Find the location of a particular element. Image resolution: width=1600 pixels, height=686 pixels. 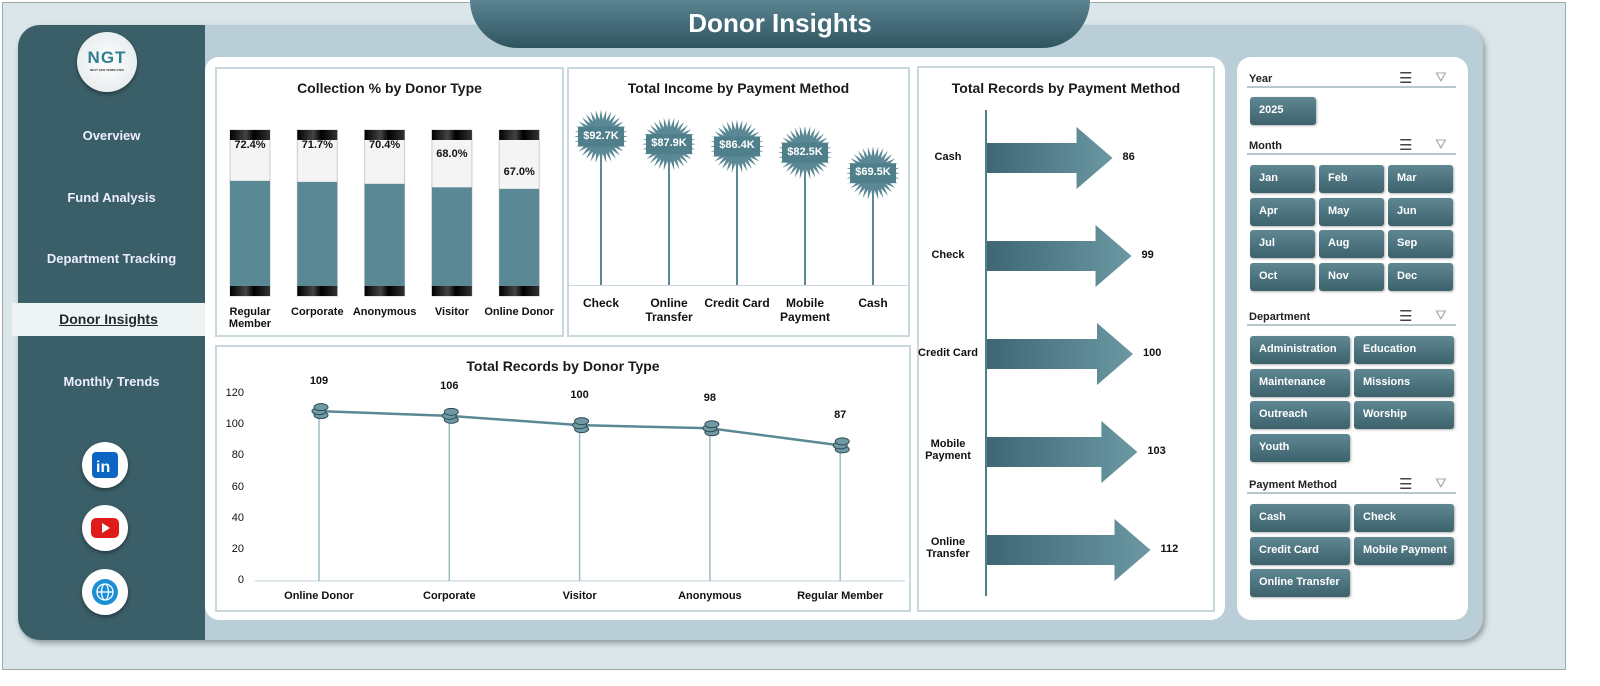

slicer-option: 2025 is located at coordinates (1283, 111).